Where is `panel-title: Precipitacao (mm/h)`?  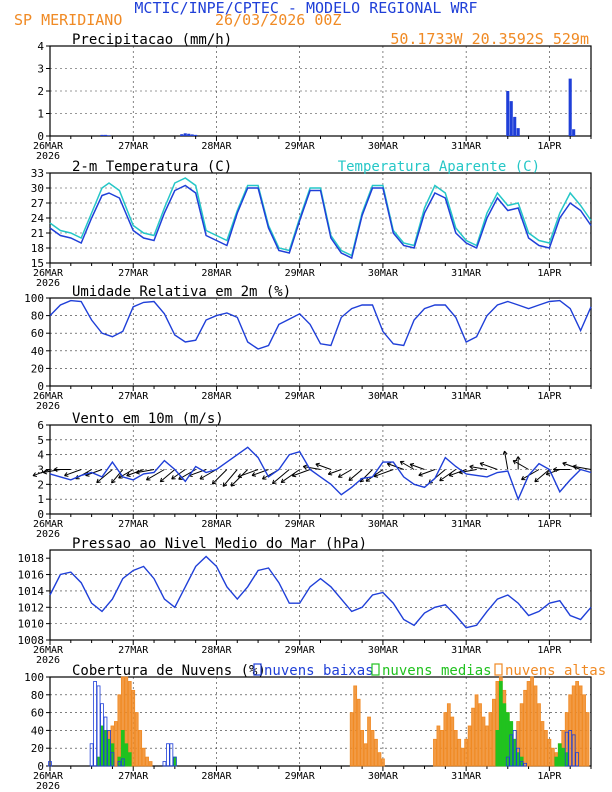 panel-title: Precipitacao (mm/h) is located at coordinates (152, 40).